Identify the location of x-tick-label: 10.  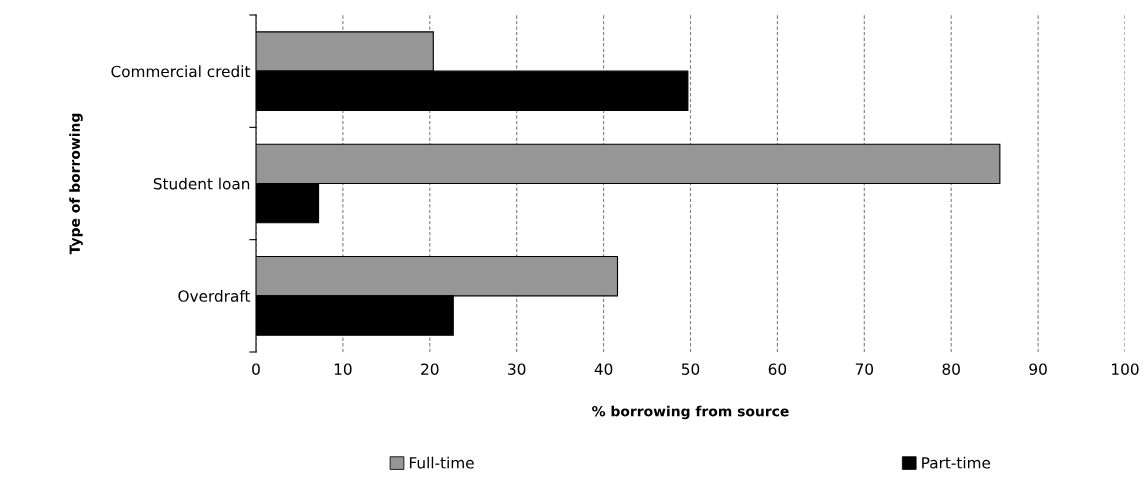
(343, 369).